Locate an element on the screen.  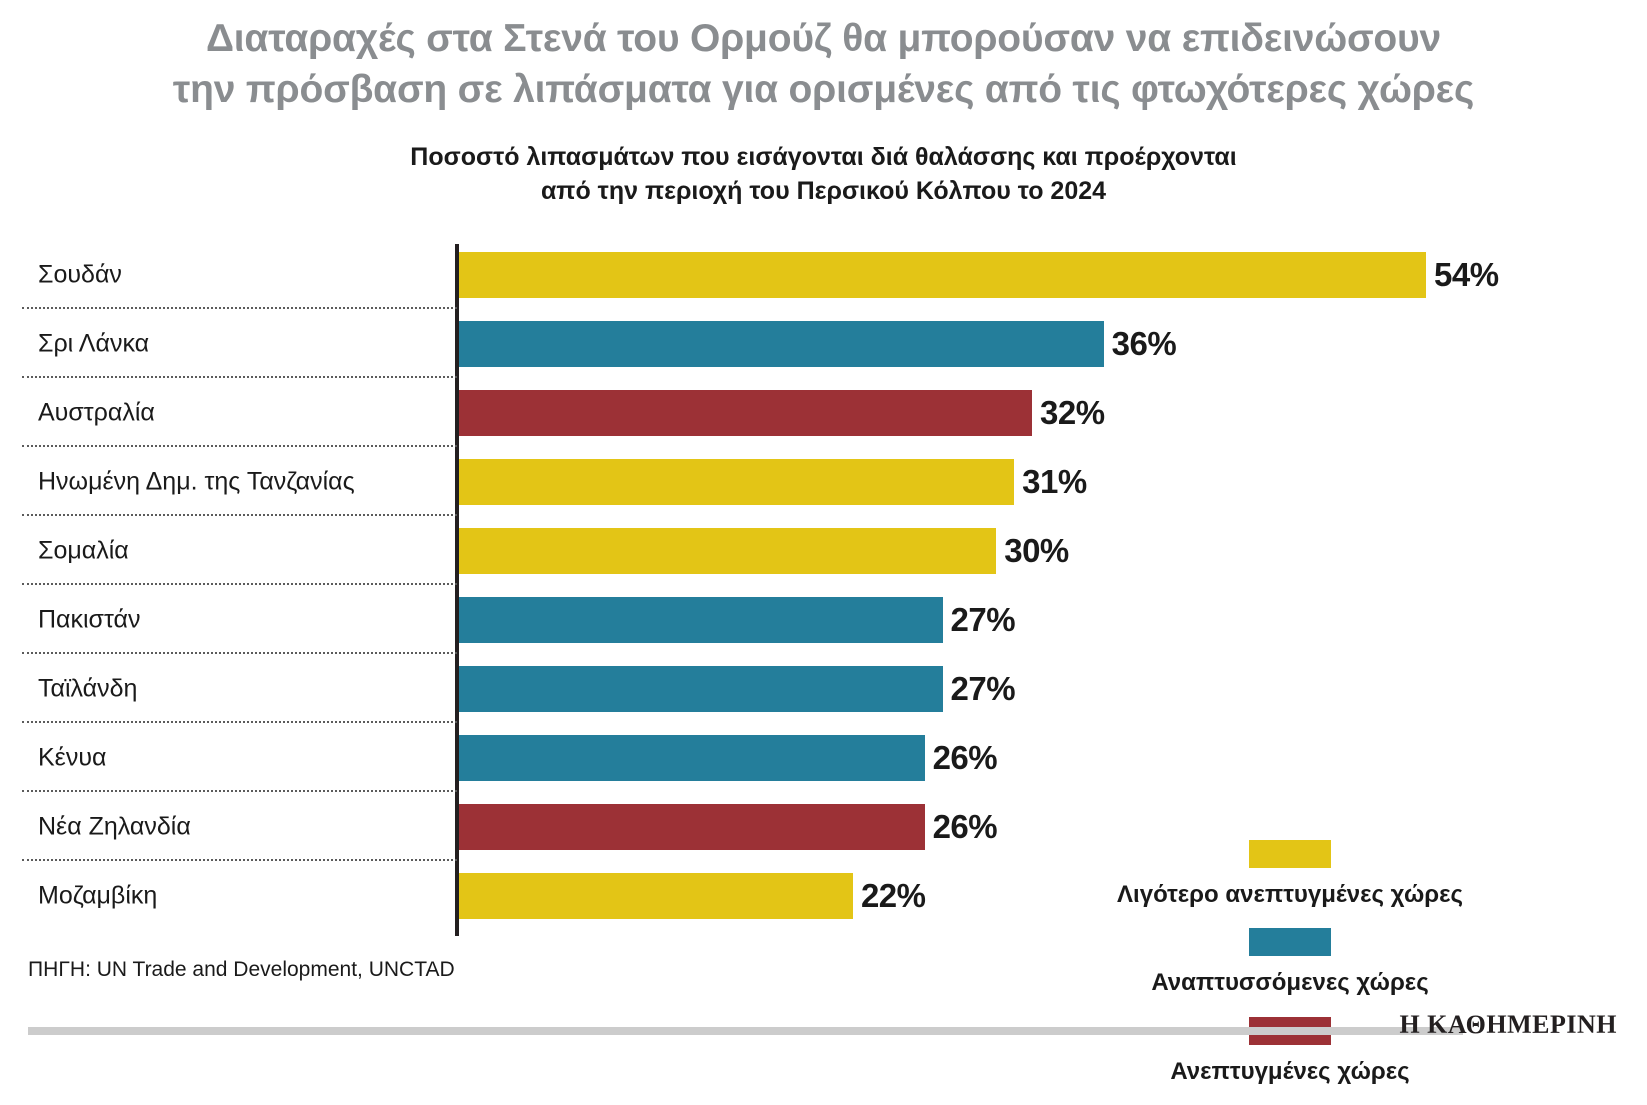
bar-value-label: 30% is located at coordinates (1036, 550).